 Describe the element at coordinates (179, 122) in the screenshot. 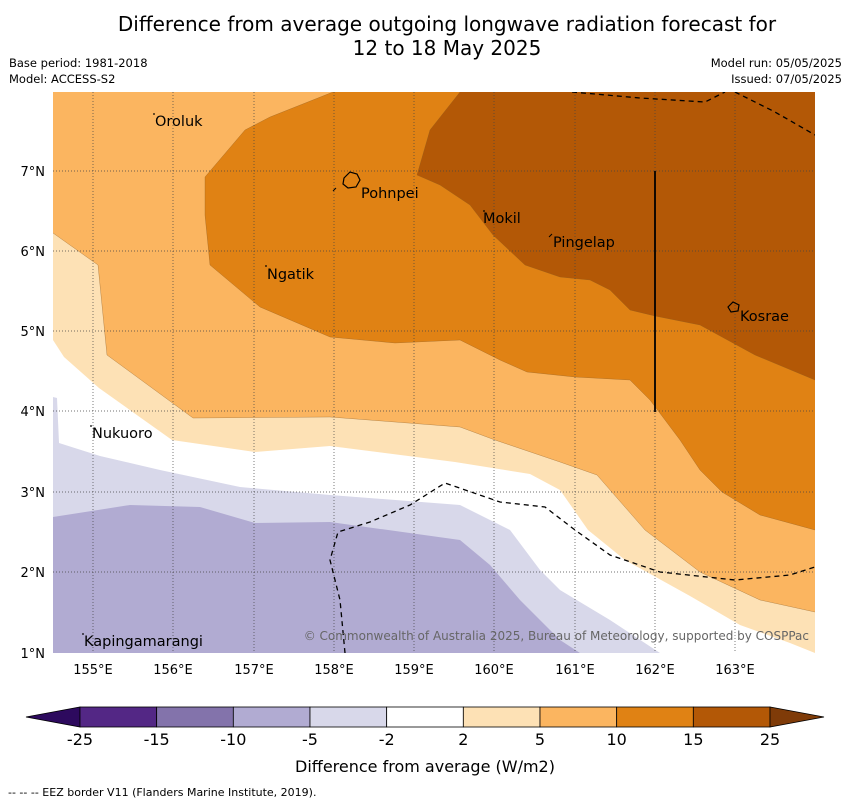

I see `place-label-oroluk: Oroluk` at that location.